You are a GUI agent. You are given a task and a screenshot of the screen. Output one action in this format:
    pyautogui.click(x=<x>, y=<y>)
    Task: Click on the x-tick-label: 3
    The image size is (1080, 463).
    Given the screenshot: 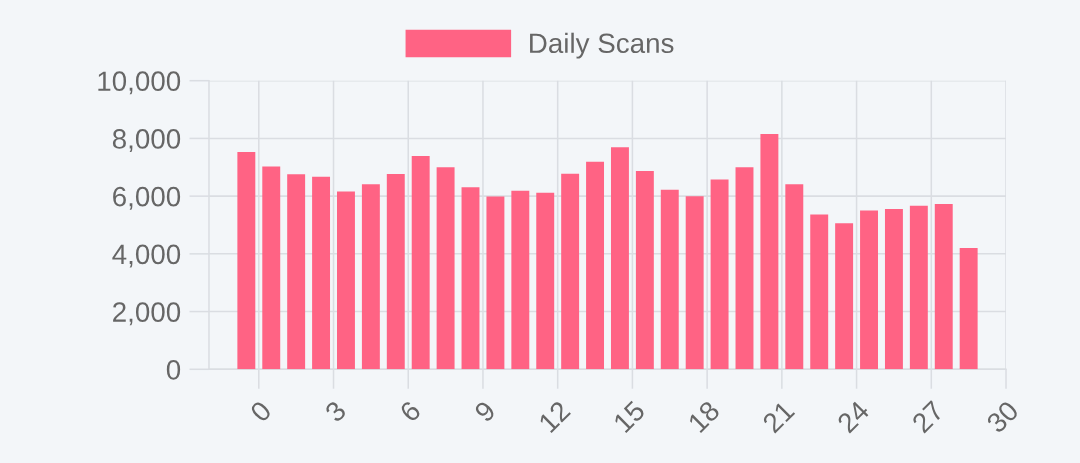 What is the action you would take?
    pyautogui.click(x=335, y=411)
    